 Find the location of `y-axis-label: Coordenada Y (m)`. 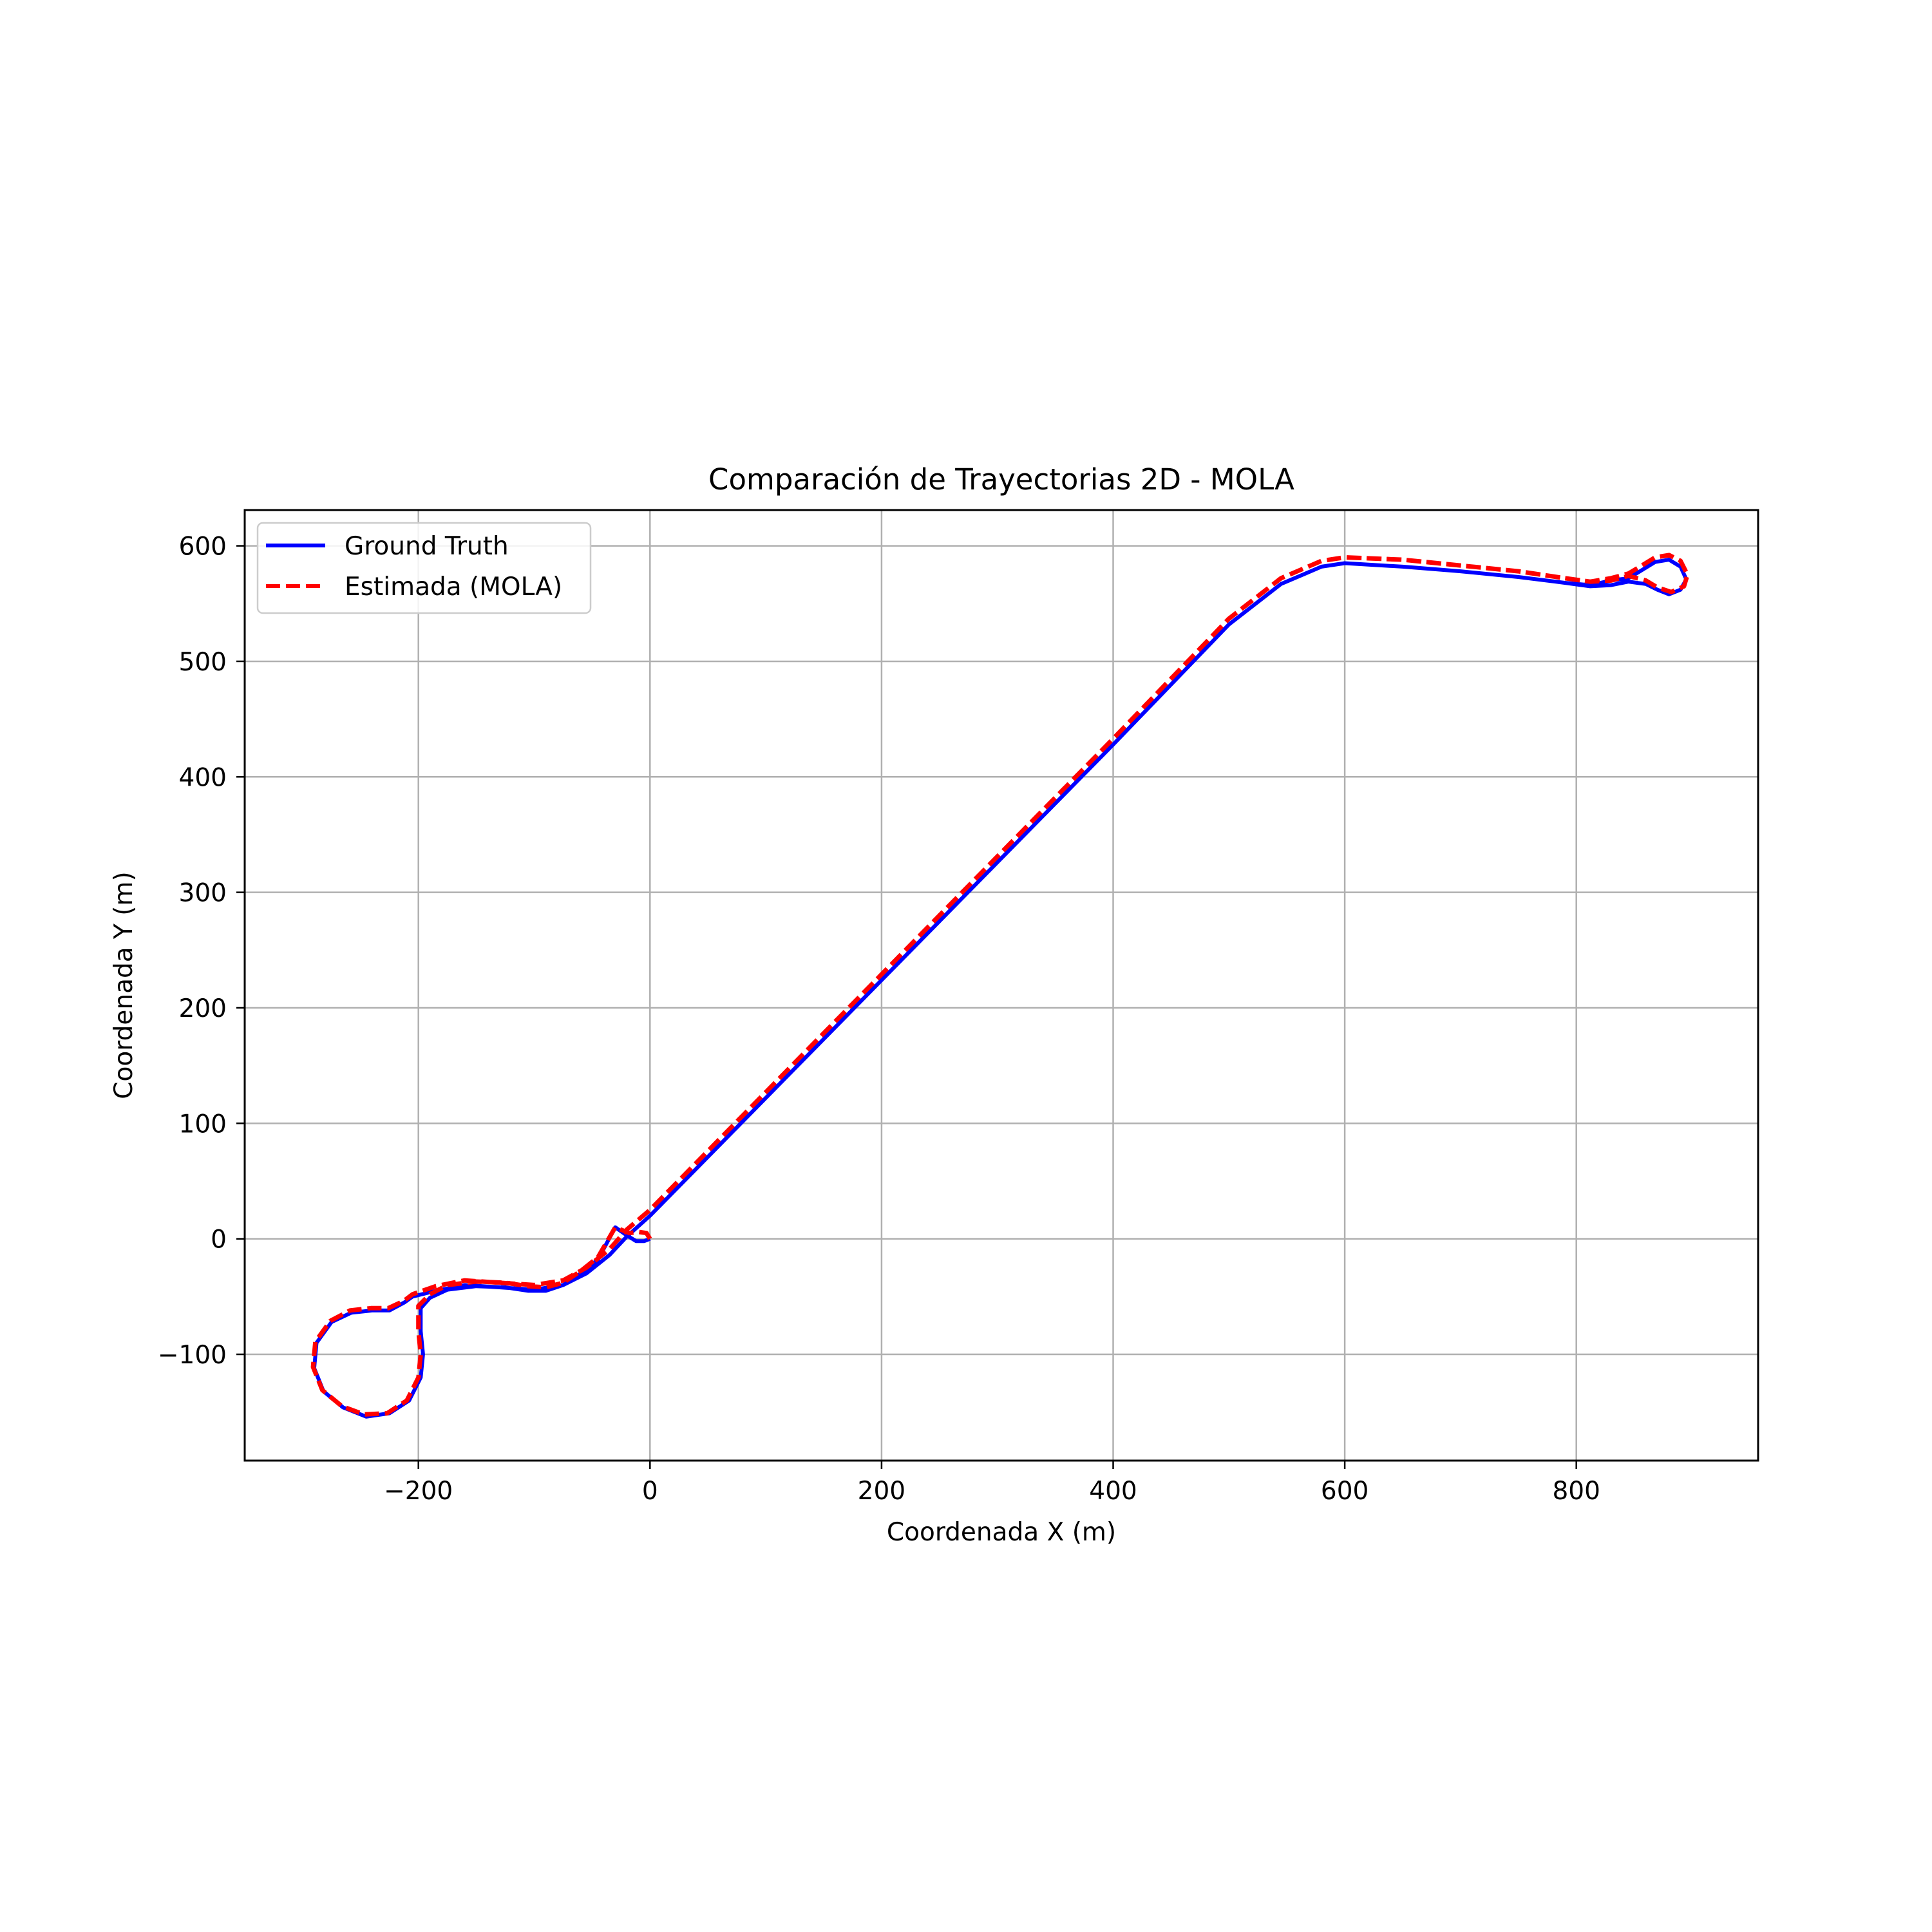

y-axis-label: Coordenada Y (m) is located at coordinates (124, 985).